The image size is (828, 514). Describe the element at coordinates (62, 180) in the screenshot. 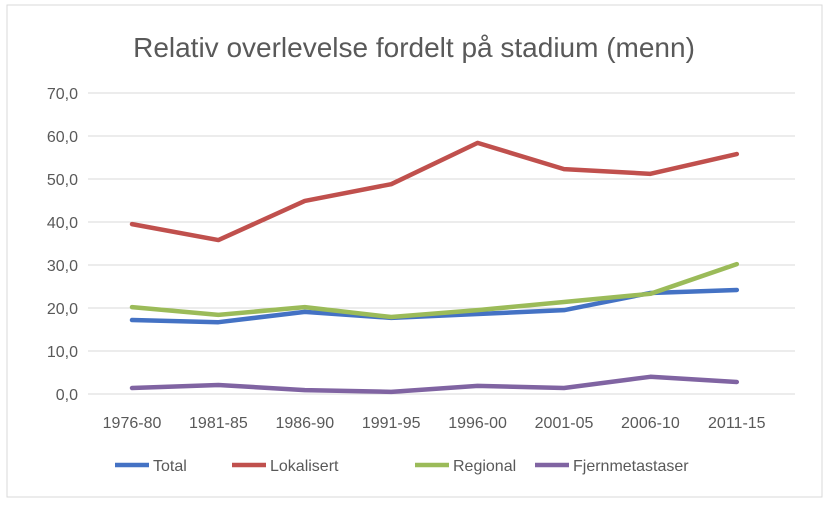

I see `y-tick-label: 50,0` at that location.